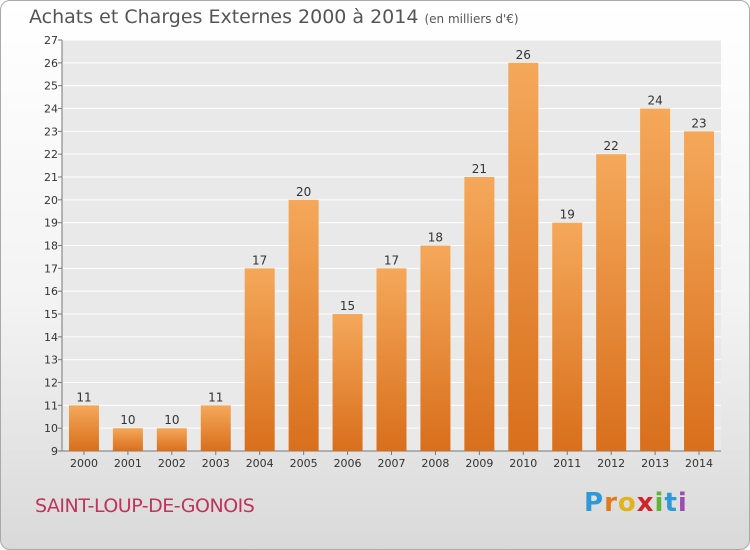 The height and width of the screenshot is (550, 750). I want to click on x-tick-label: 2014, so click(699, 463).